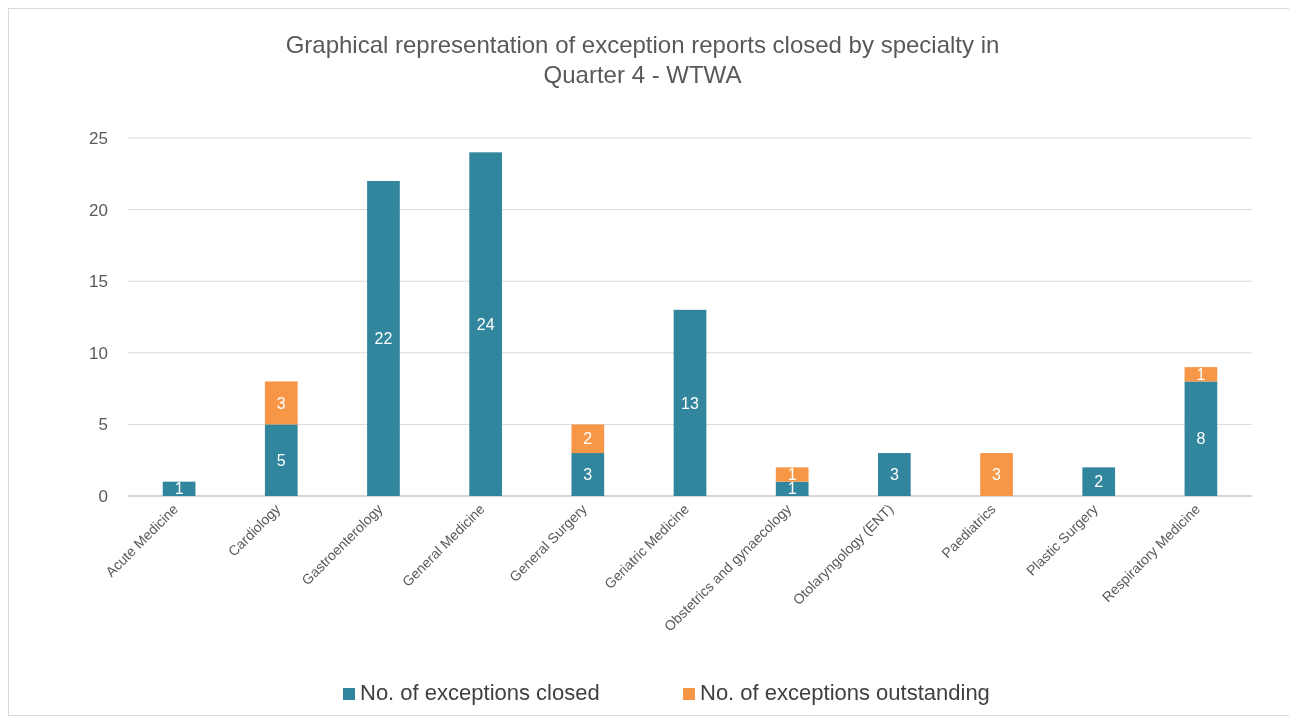  What do you see at coordinates (103, 425) in the screenshot?
I see `y-tick-label: 5` at bounding box center [103, 425].